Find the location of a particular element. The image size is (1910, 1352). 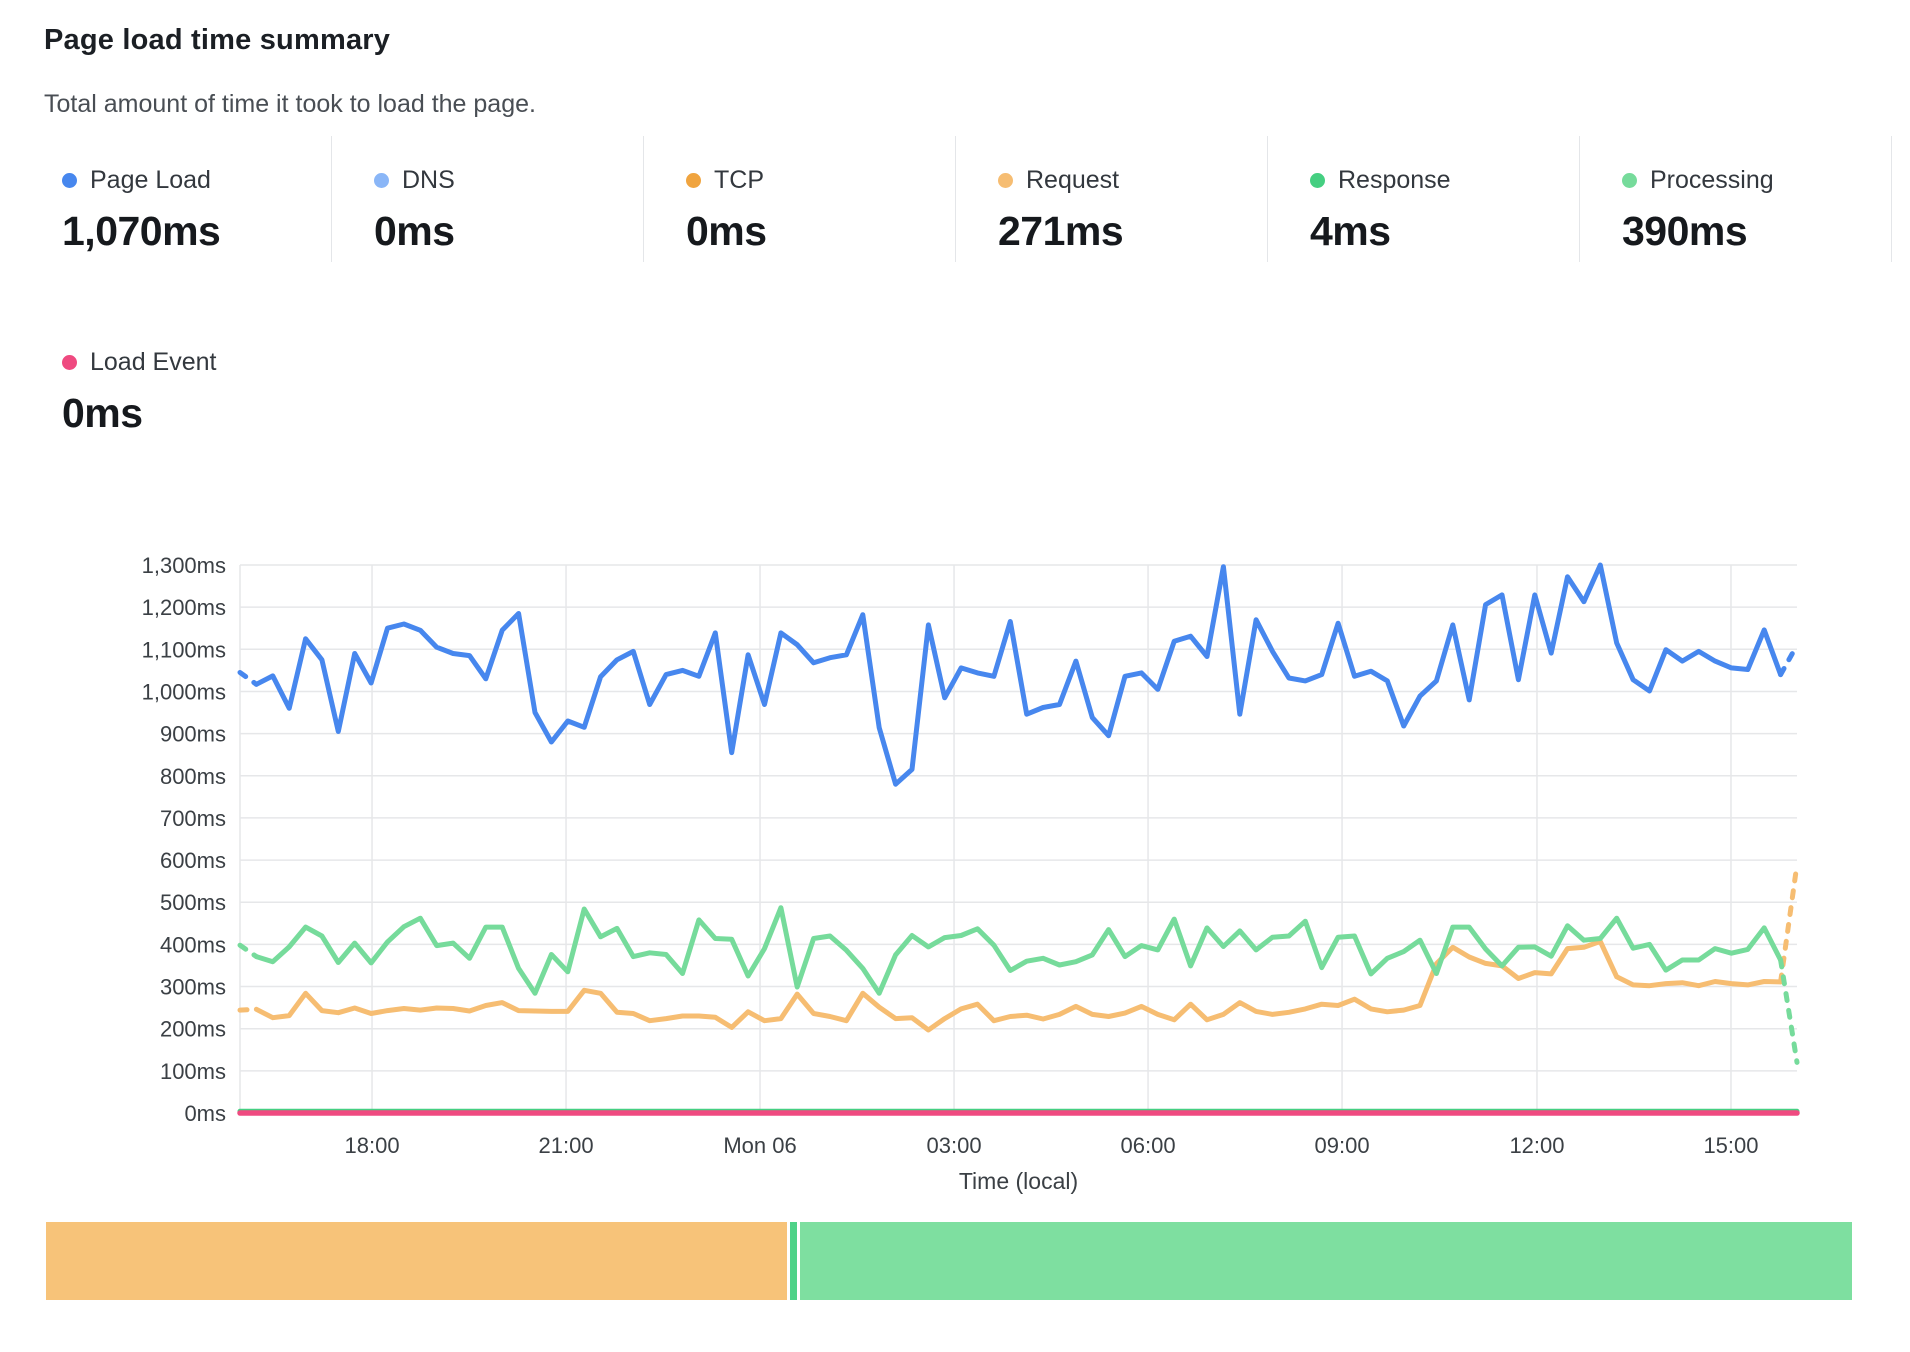

y-axis-tick-label: 900ms is located at coordinates (193, 734).